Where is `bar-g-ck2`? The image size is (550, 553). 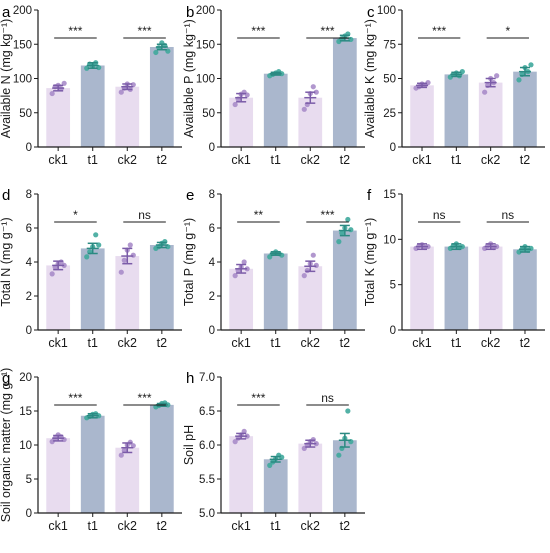 bar-g-ck2 is located at coordinates (127, 480).